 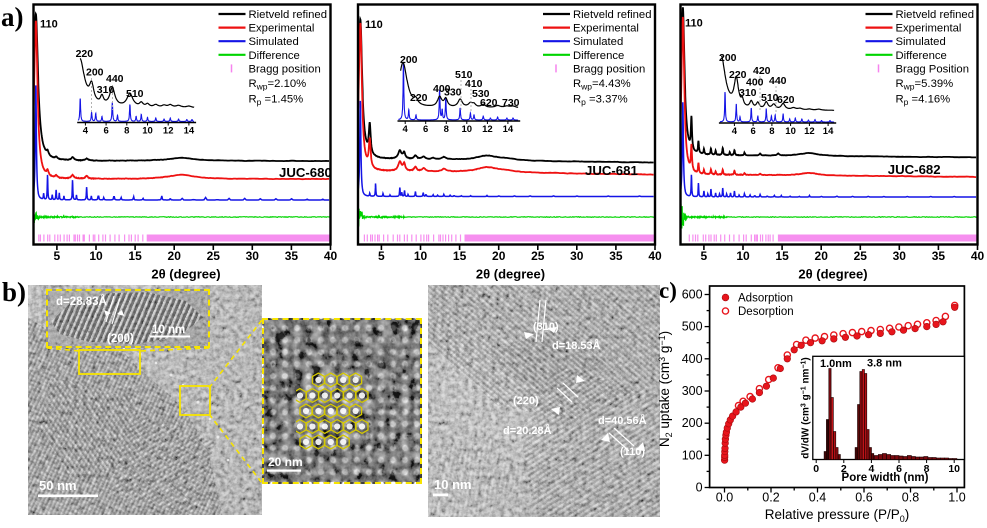 What do you see at coordinates (81, 301) in the screenshot?
I see `svg-text: d=28.83Å` at bounding box center [81, 301].